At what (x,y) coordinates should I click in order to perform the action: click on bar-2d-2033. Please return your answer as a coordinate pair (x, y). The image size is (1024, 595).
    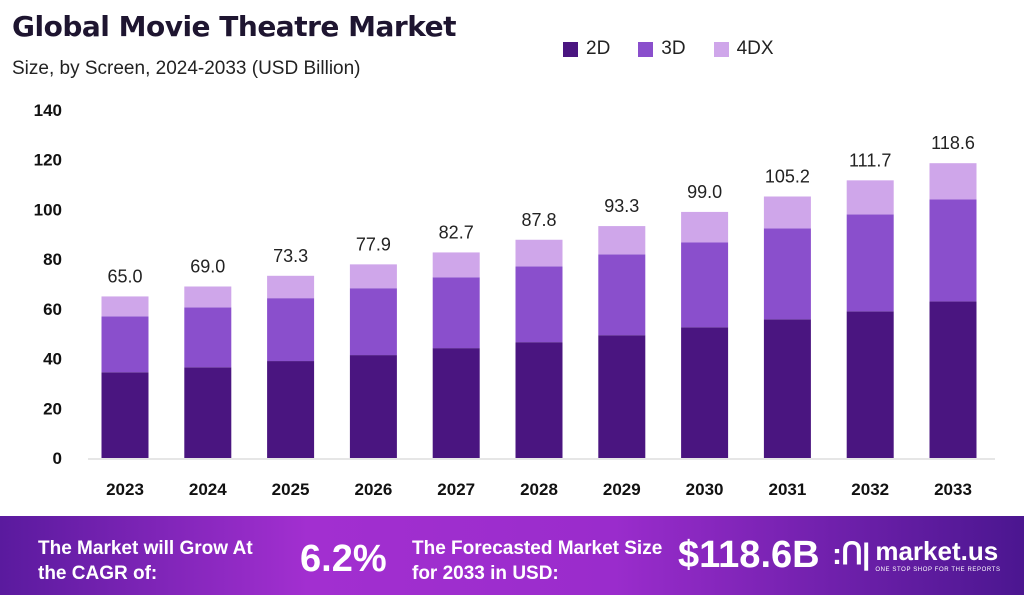
    Looking at the image, I should click on (953, 379).